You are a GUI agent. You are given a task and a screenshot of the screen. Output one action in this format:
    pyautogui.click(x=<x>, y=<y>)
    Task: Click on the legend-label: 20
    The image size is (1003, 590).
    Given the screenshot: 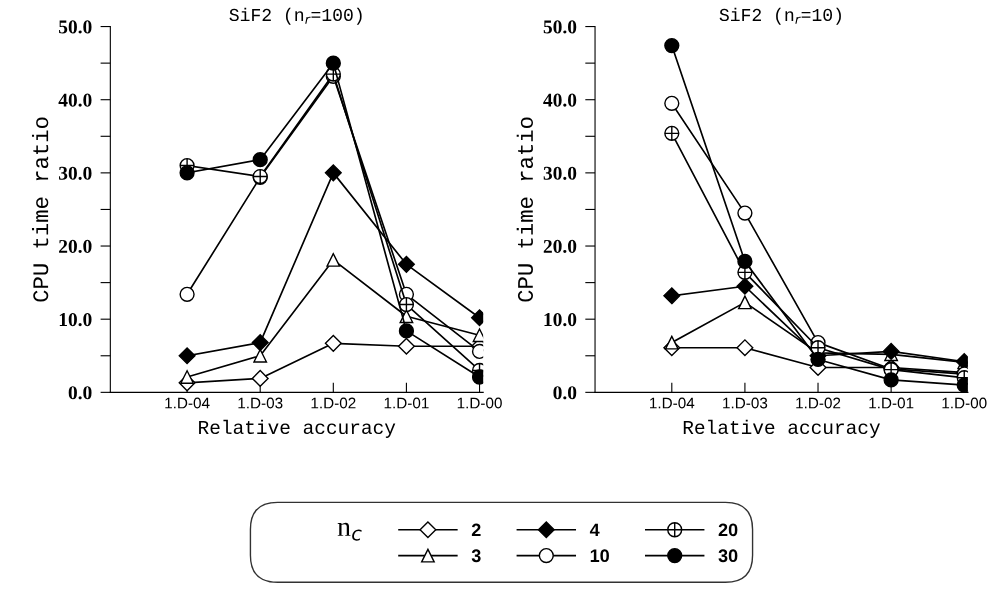 What is the action you would take?
    pyautogui.click(x=728, y=530)
    